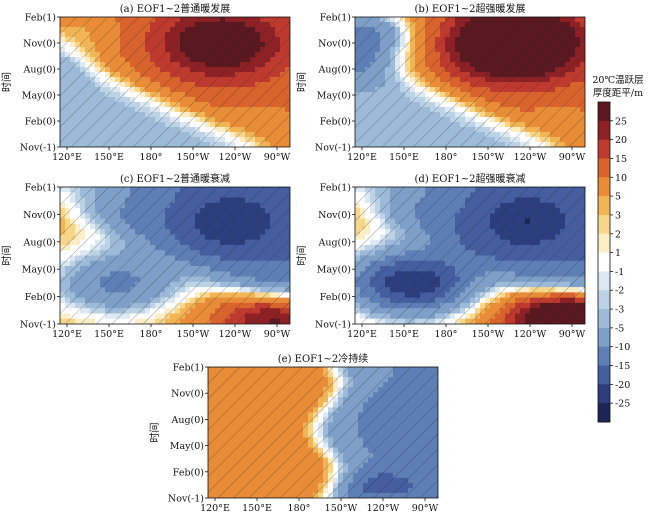  What do you see at coordinates (470, 8) in the screenshot?
I see `panel-title: (b) EOF1~2超强暖发展` at bounding box center [470, 8].